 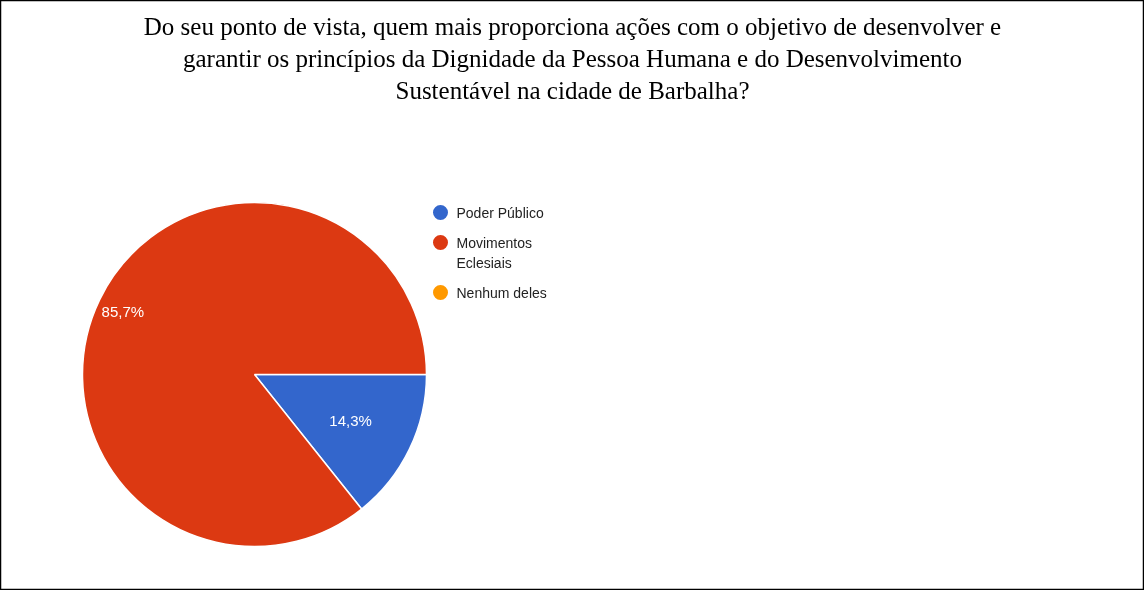 What do you see at coordinates (572, 58) in the screenshot?
I see `chart-title: Do seu ponto de vista, quem mais proporciona ações com o objetivo de desenvolver e garantir os princípios da Dignidade da Pessoa Humana e do Desenvolvimento Sustentável na cidade de Barbalha?` at bounding box center [572, 58].